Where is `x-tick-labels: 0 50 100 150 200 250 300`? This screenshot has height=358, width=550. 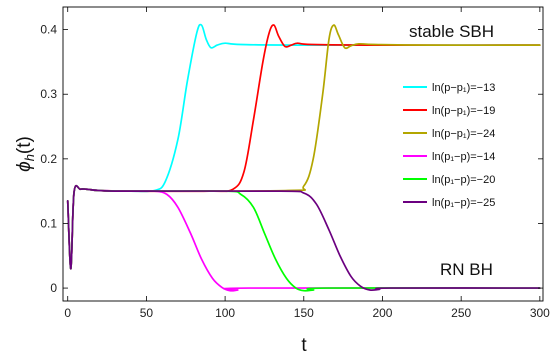
x-tick-labels: 0 50 100 150 200 250 300 is located at coordinates (307, 313).